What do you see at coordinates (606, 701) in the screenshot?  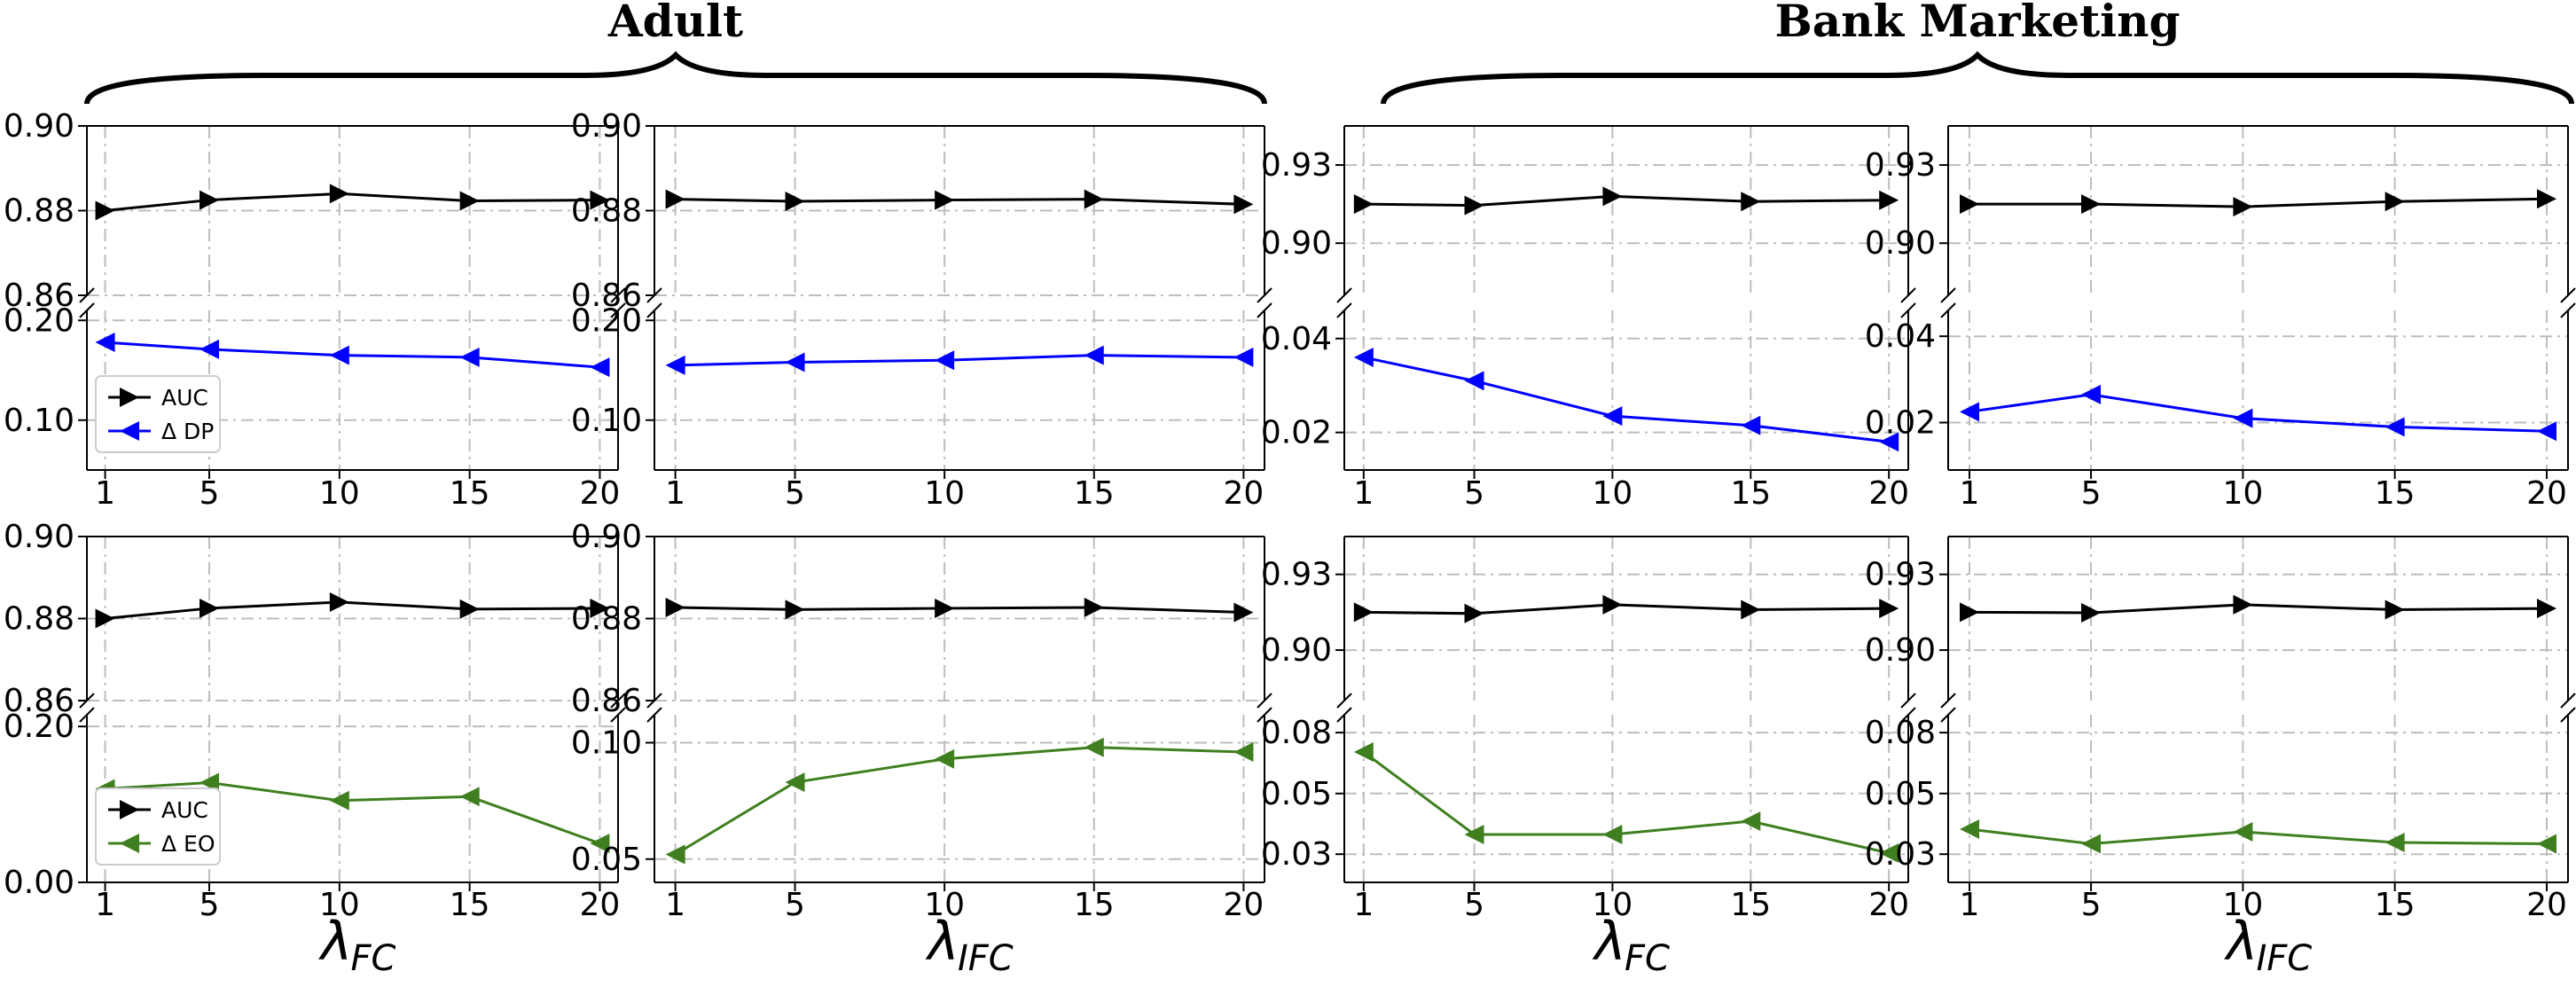 I see `panel-5-auc-ytick-label-0: 0.86` at bounding box center [606, 701].